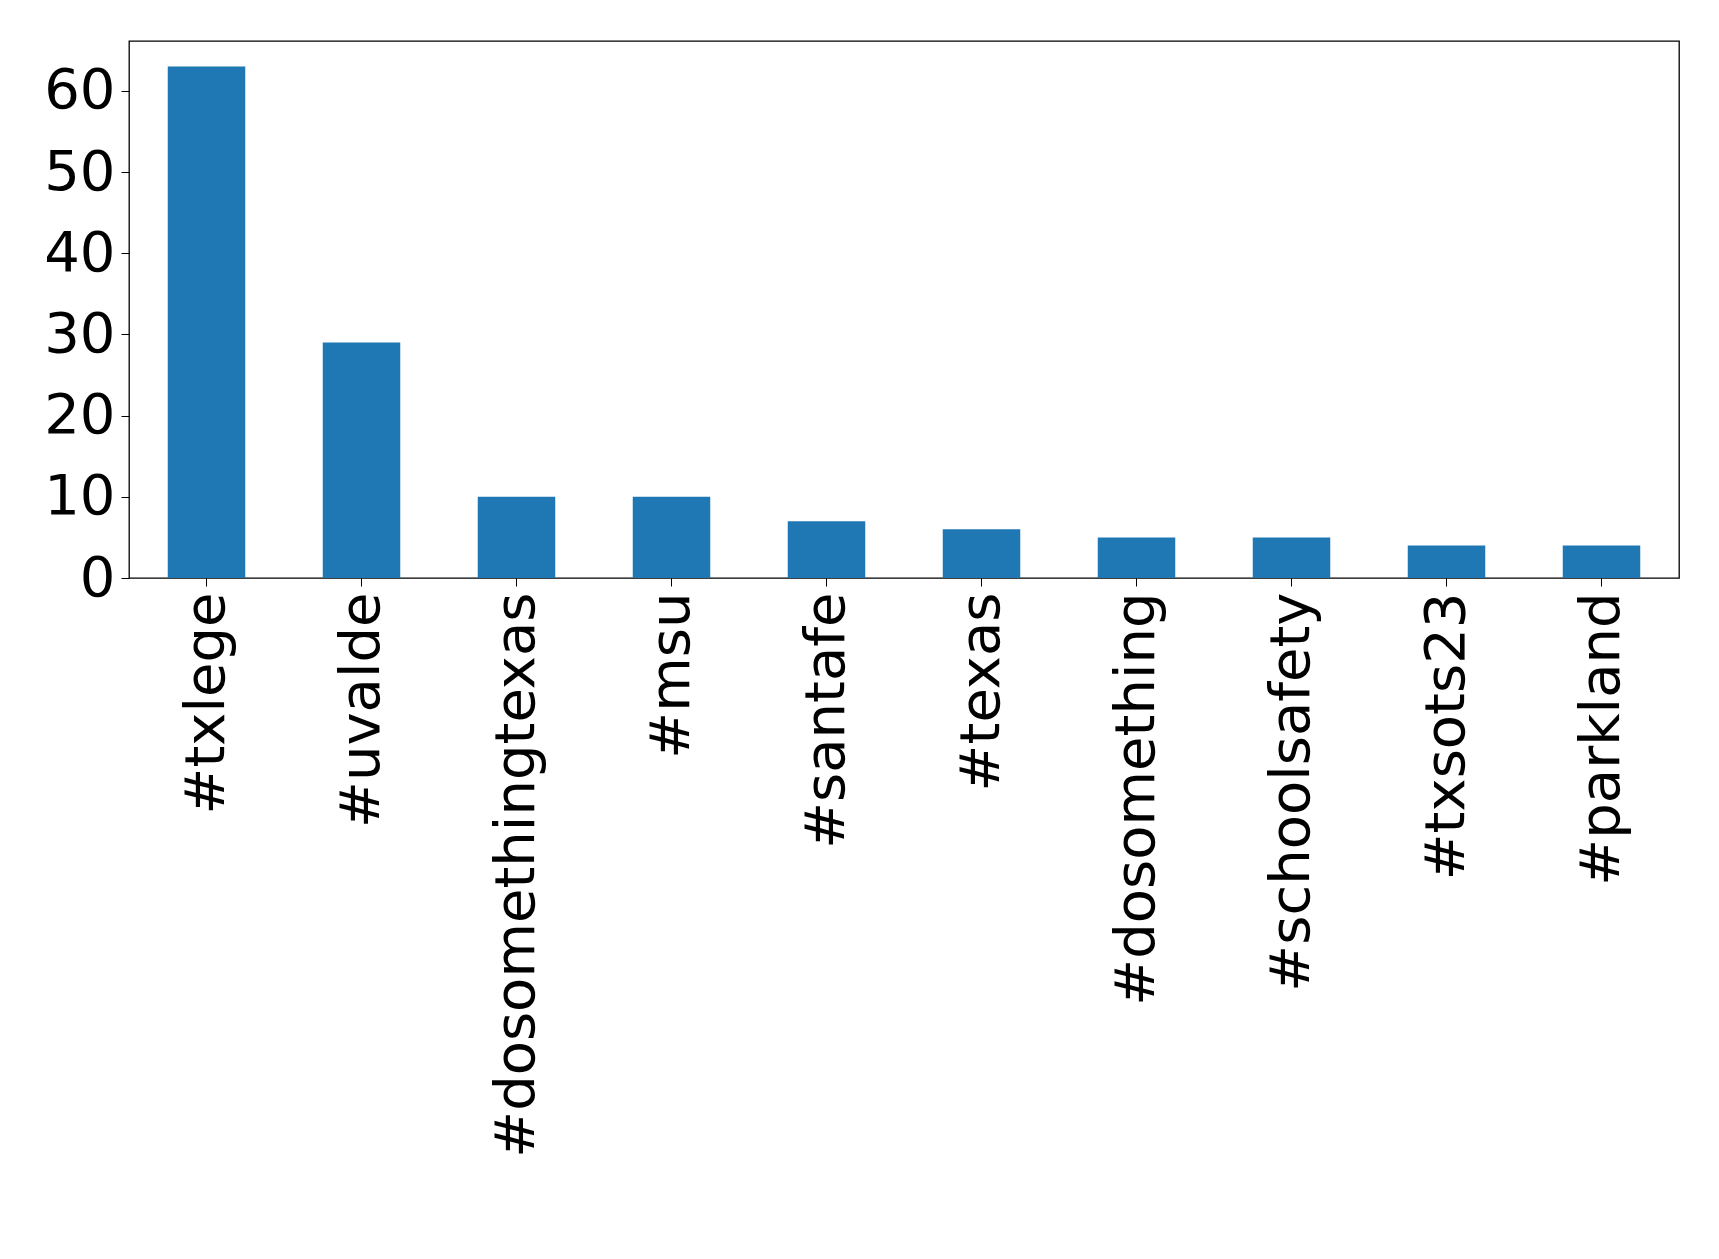 The image size is (1719, 1259). Describe the element at coordinates (669, 675) in the screenshot. I see `x-tick-label: #msu` at that location.